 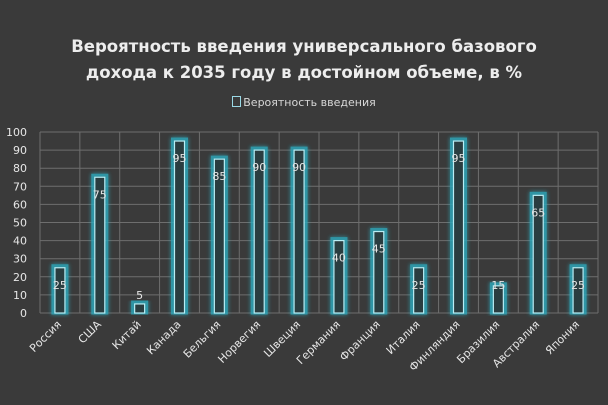 What do you see at coordinates (360, 341) in the screenshot?
I see `x-tick-label: Франция` at bounding box center [360, 341].